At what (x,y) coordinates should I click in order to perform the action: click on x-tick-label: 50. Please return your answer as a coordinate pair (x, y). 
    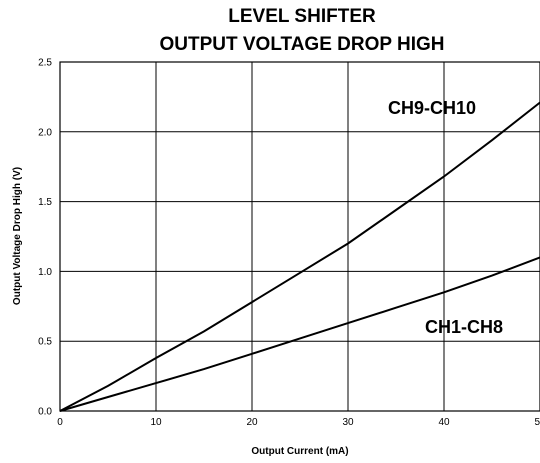
    Looking at the image, I should click on (537, 422).